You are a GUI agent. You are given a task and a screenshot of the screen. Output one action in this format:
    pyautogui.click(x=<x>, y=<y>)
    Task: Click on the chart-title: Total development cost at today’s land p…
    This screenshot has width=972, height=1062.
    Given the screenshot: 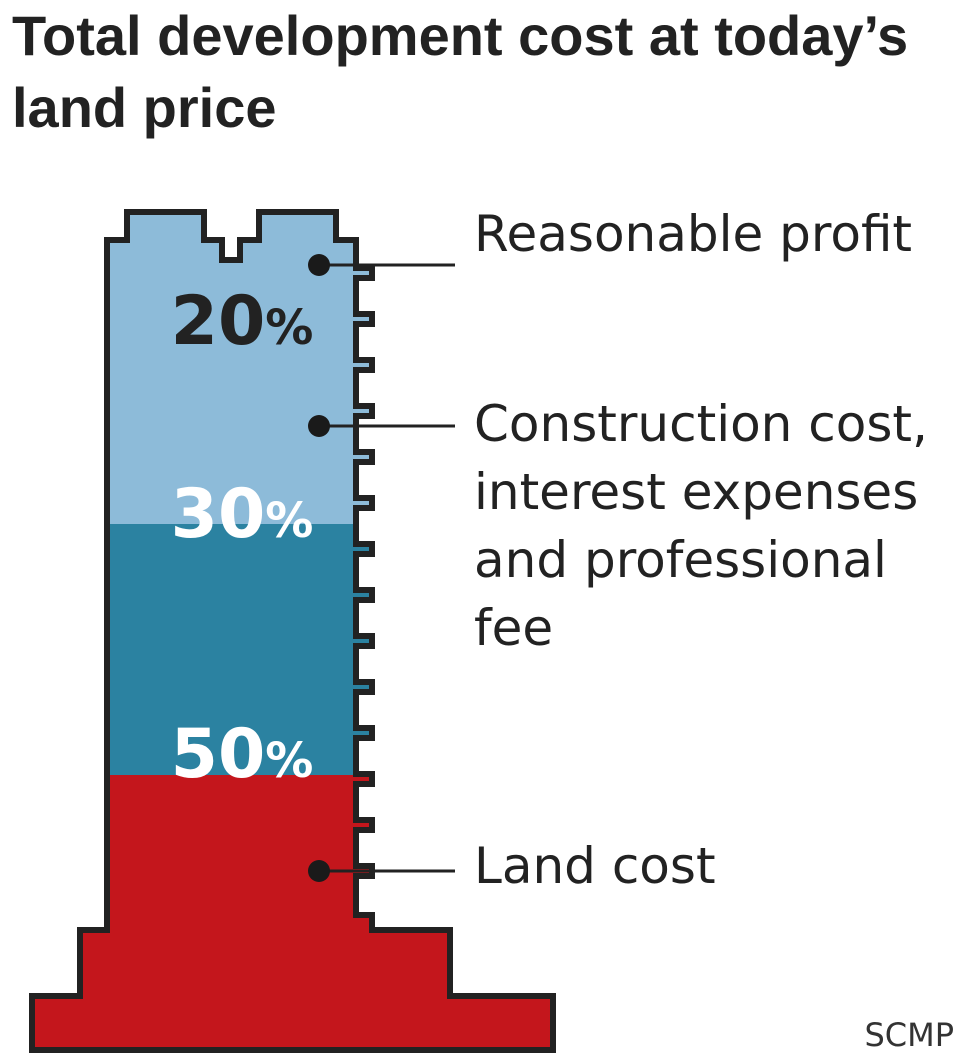 What is the action you would take?
    pyautogui.click(x=460, y=71)
    